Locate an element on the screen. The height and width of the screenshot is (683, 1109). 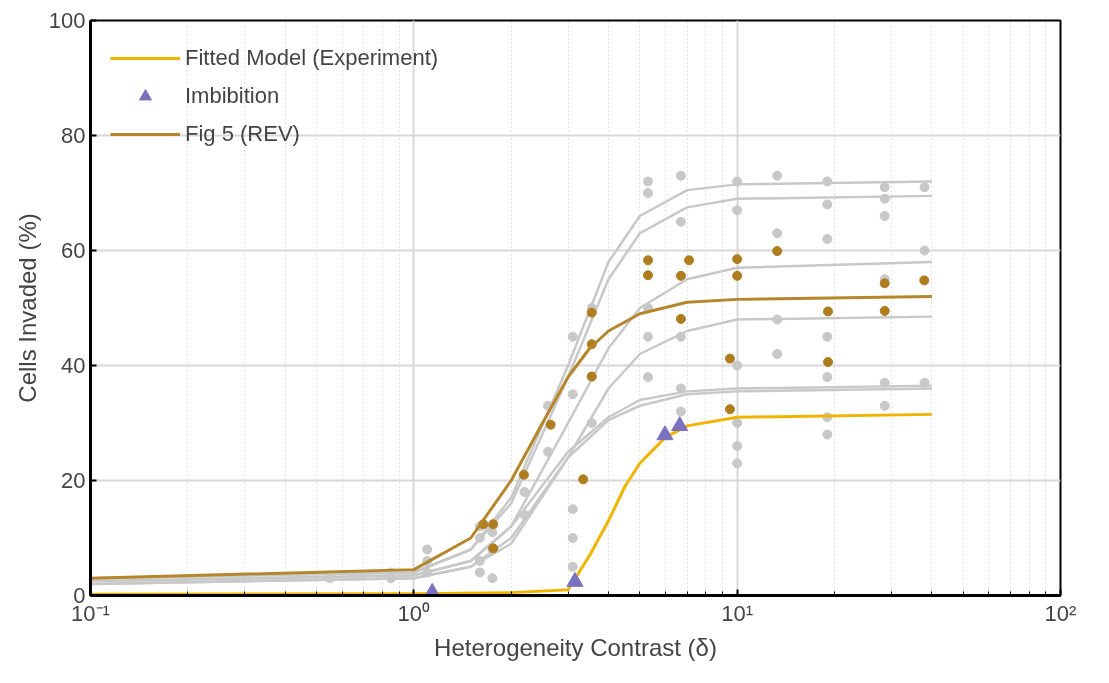
y-tick-label: 100 is located at coordinates (67, 20).